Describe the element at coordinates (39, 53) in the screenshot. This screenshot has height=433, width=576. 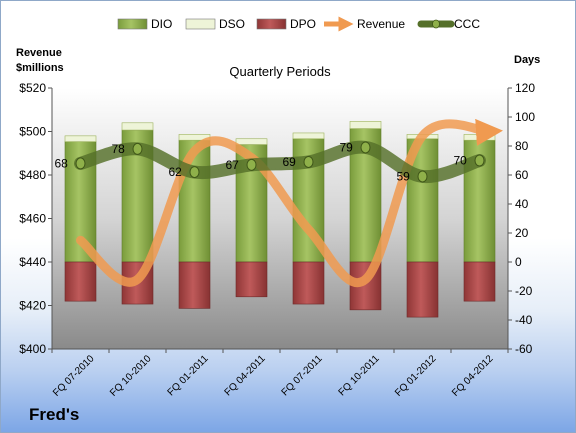
I see `left-axis-title: Revenue` at that location.